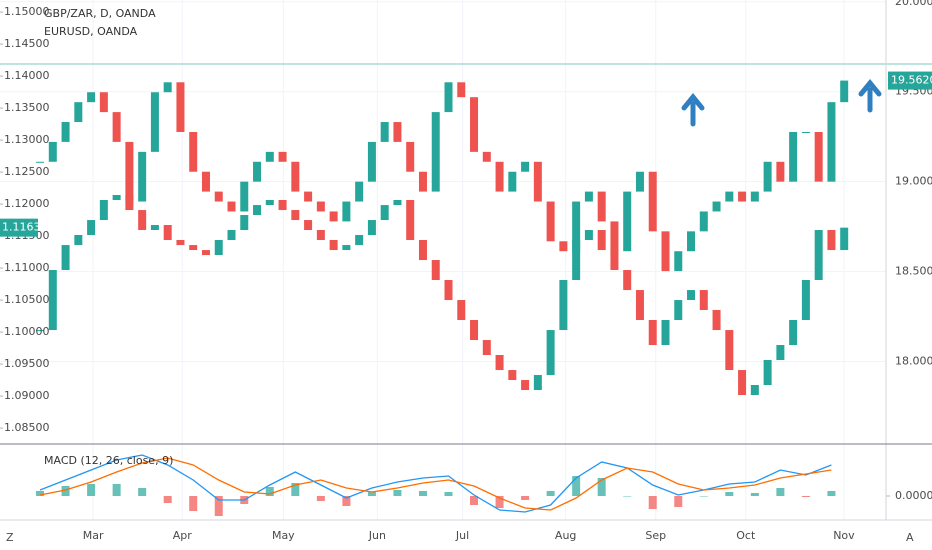  What do you see at coordinates (27, 427) in the screenshot?
I see `y-tick-label: 1.08500` at bounding box center [27, 427].